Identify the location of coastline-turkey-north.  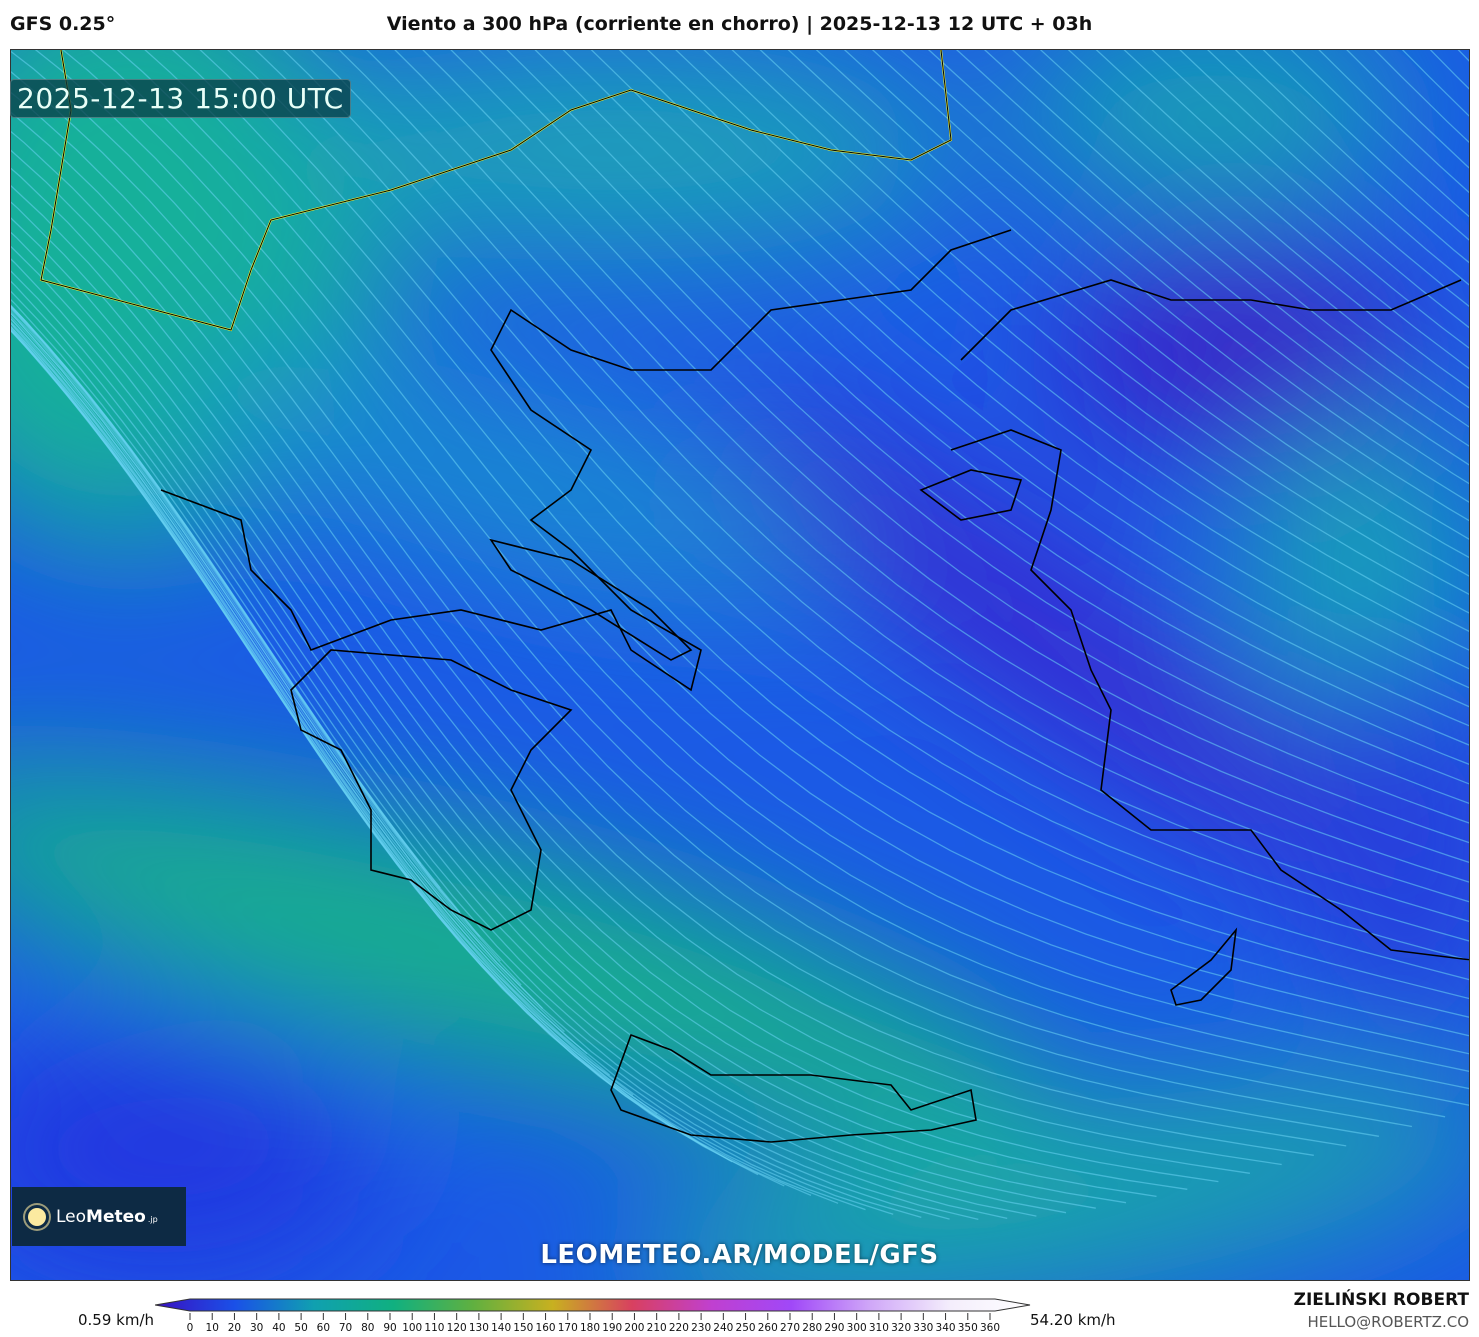
(1211, 320).